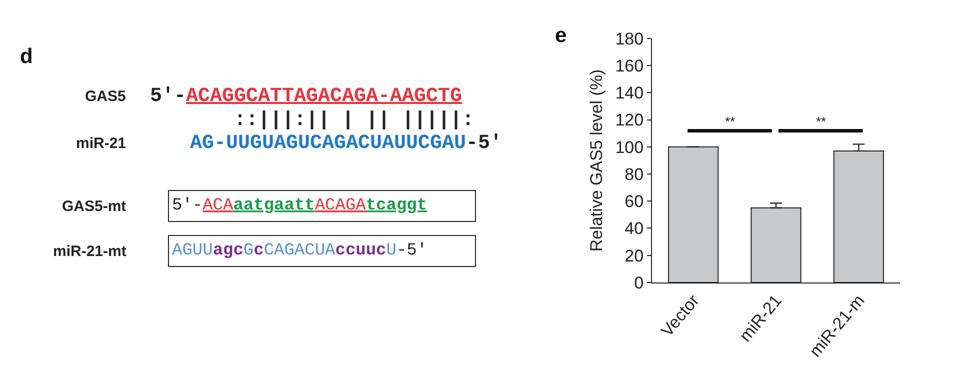  I want to click on text: miR-21, so click(101, 143).